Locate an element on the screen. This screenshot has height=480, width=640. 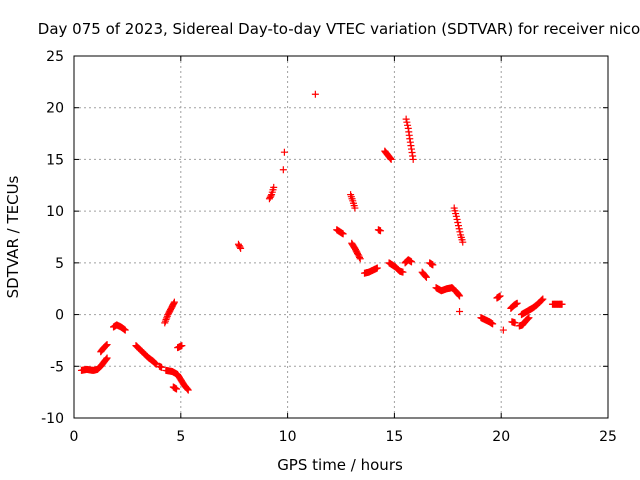
y-tick-label: 5 is located at coordinates (59, 264).